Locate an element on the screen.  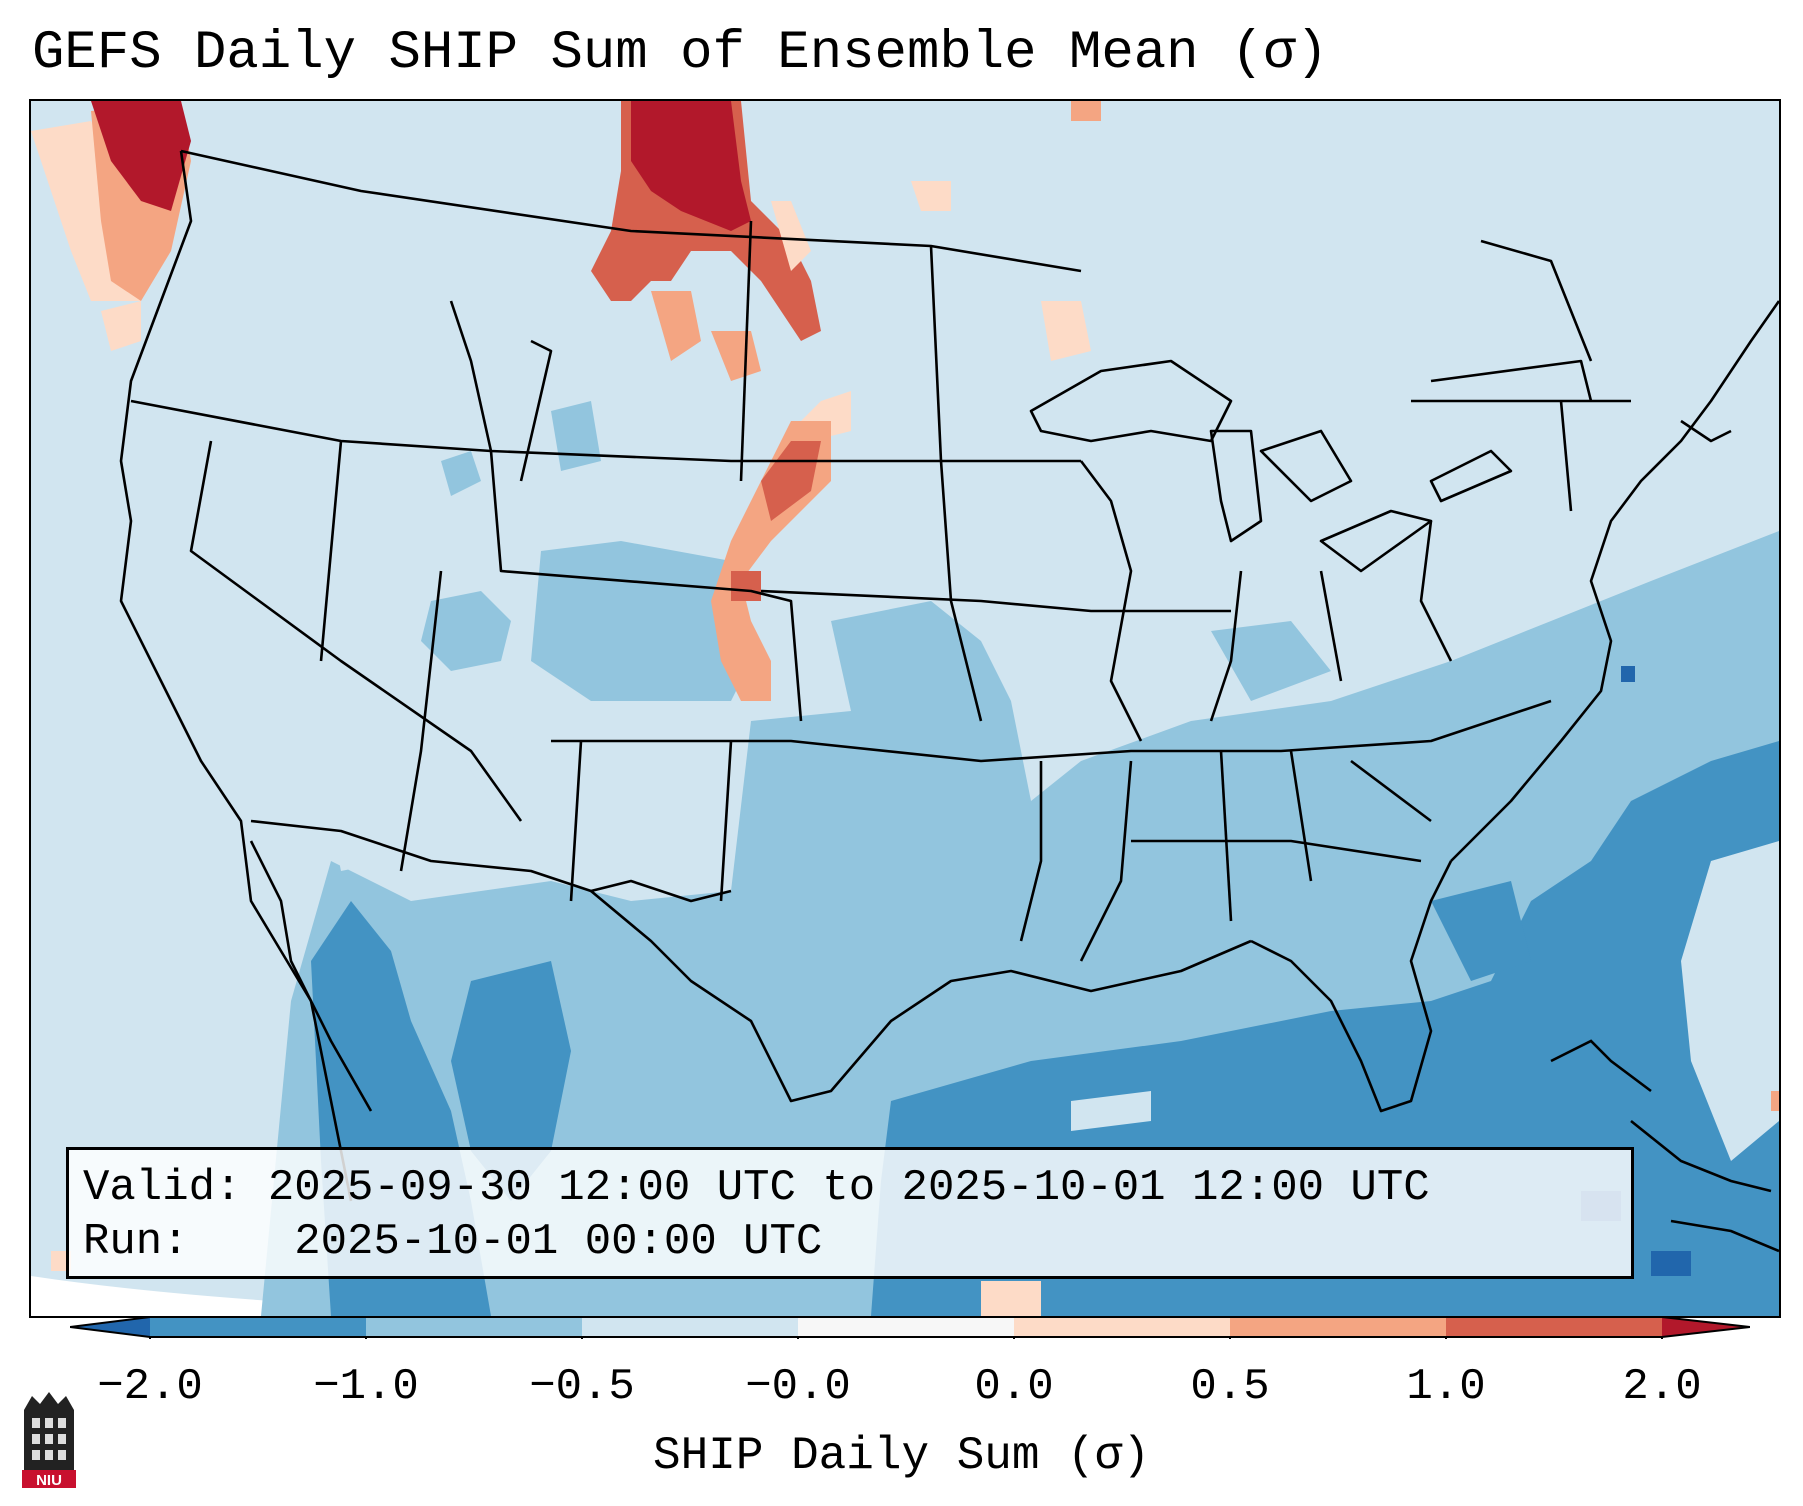
colorbar-tick-label: −0.0 is located at coordinates (798, 1387).